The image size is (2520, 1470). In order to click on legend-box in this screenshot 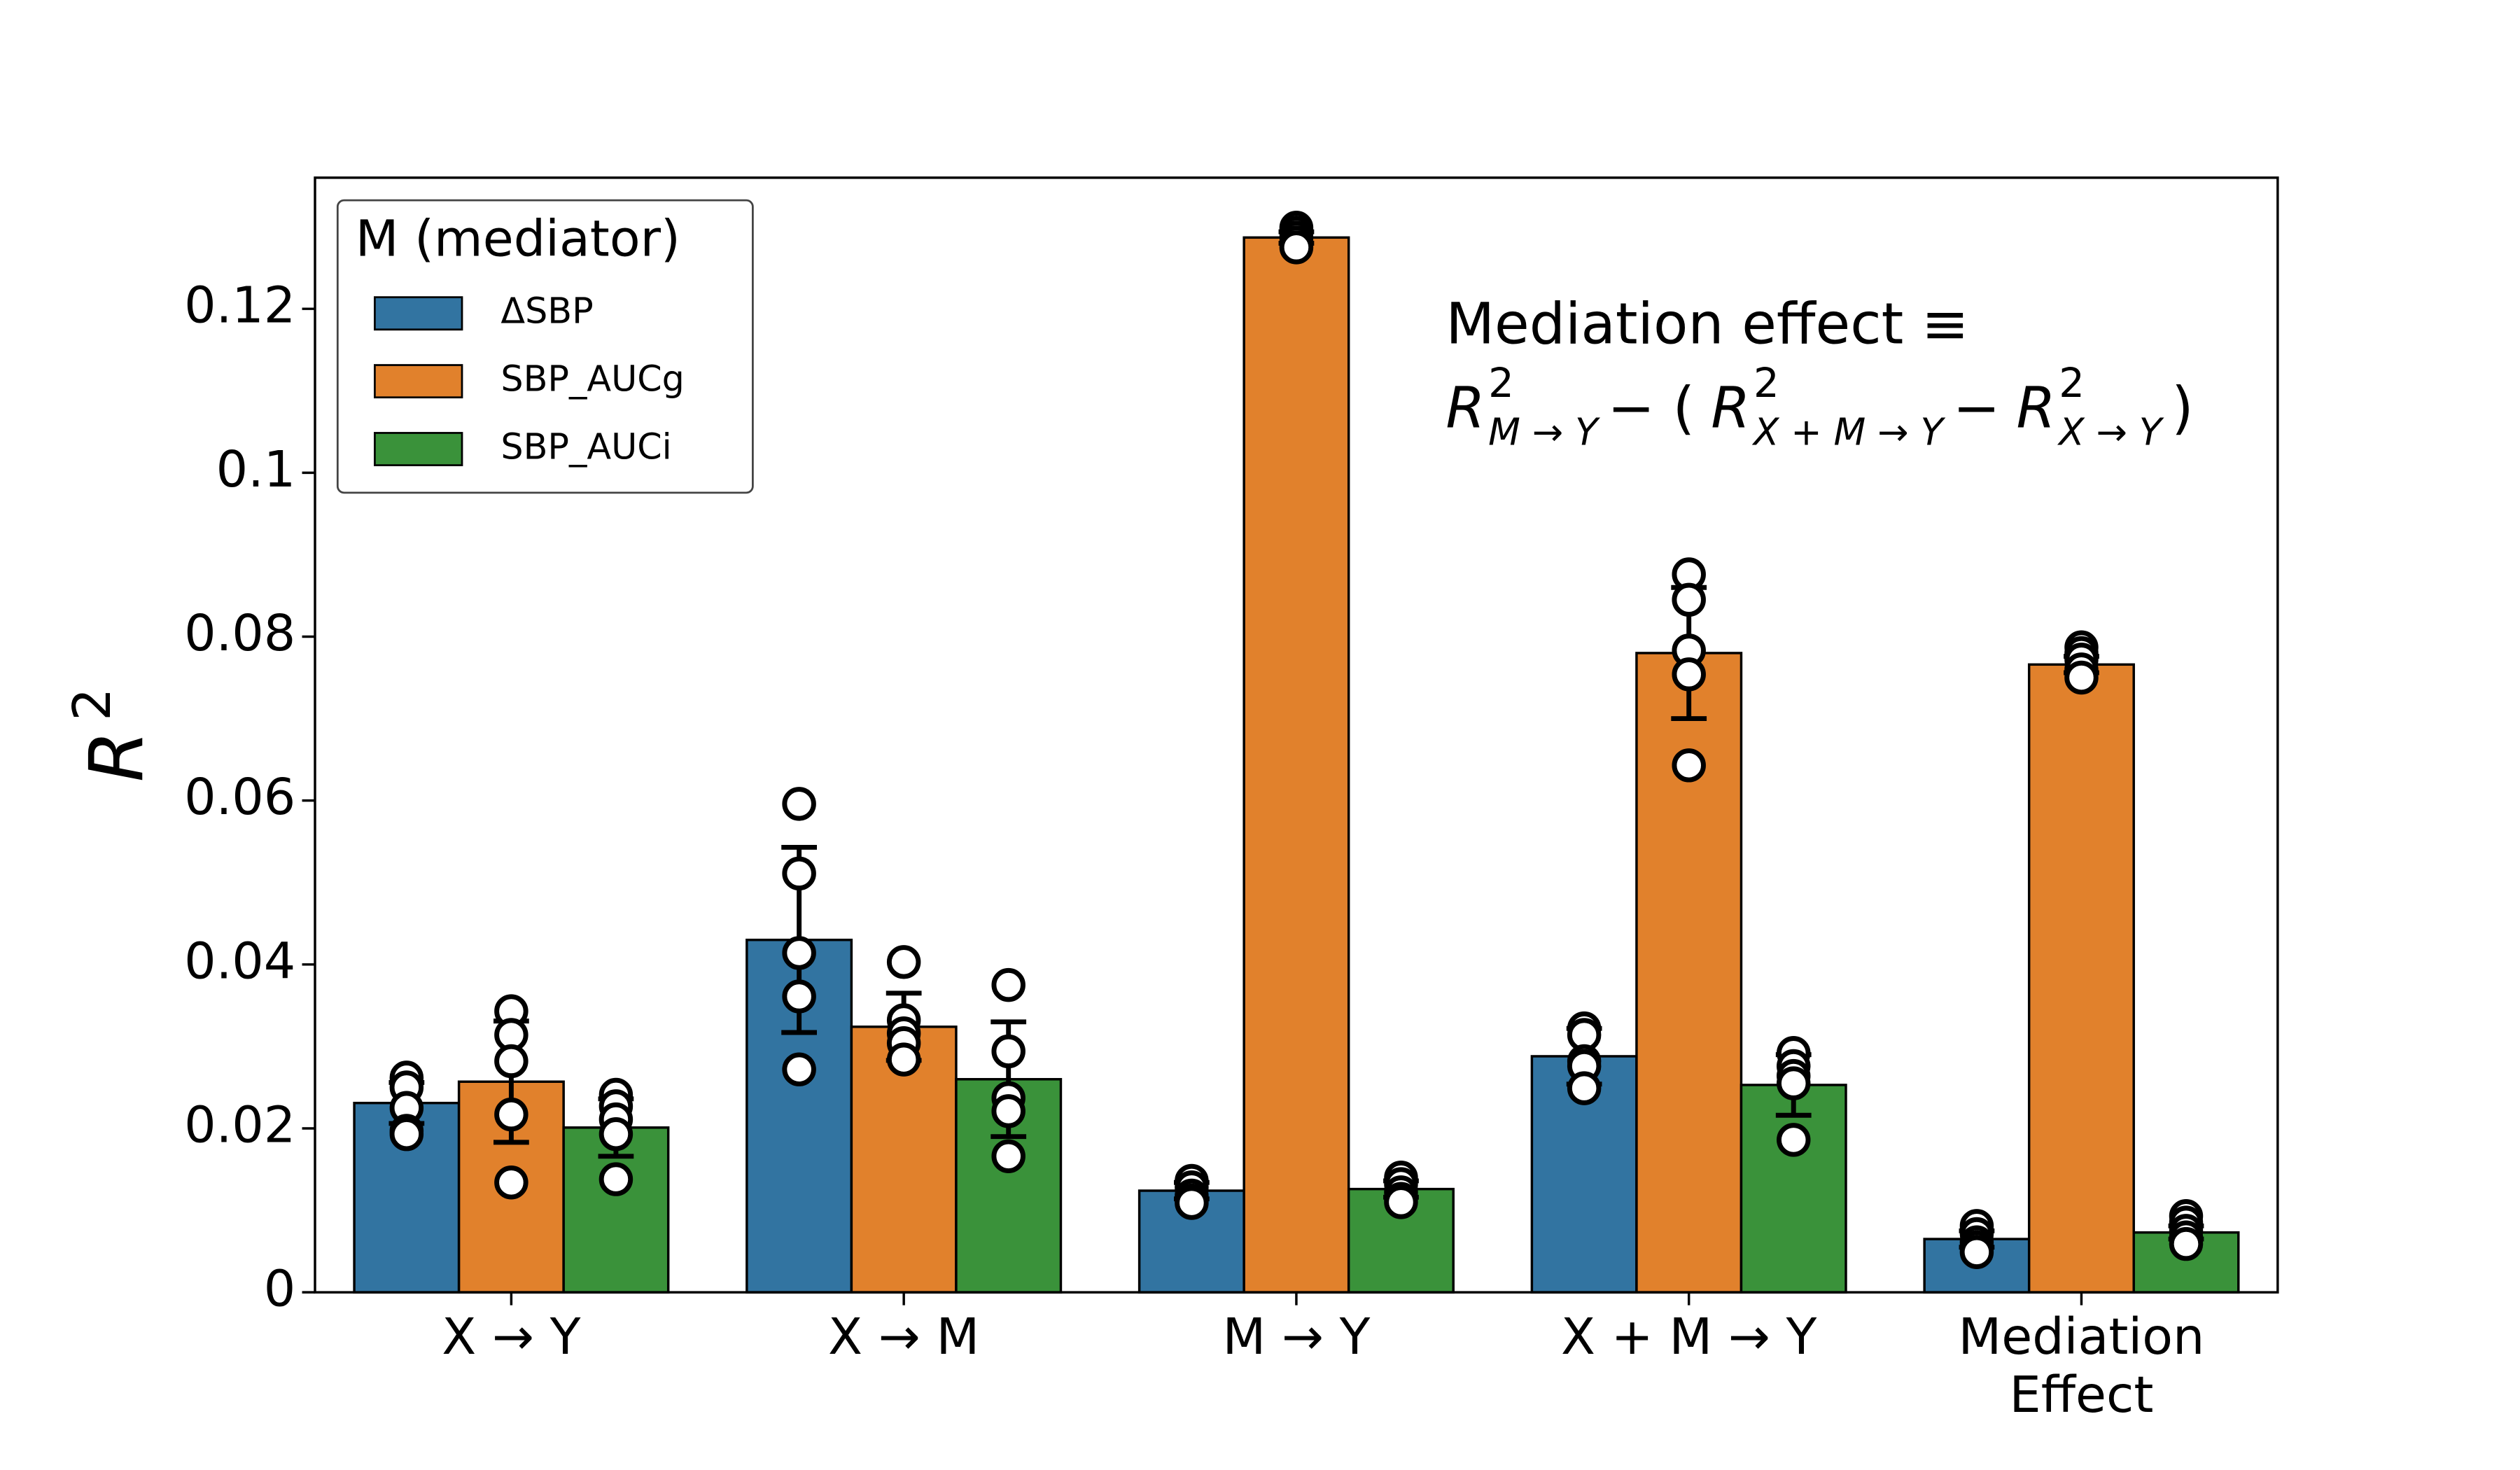, I will do `click(545, 346)`.